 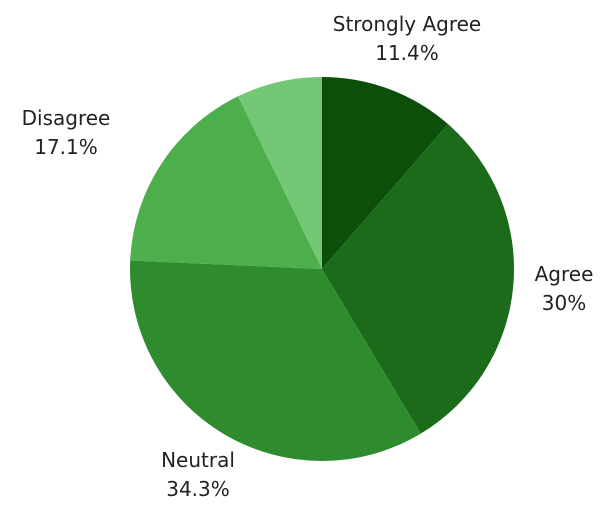 I want to click on slice-label-disagree: Disagree, so click(x=66, y=118).